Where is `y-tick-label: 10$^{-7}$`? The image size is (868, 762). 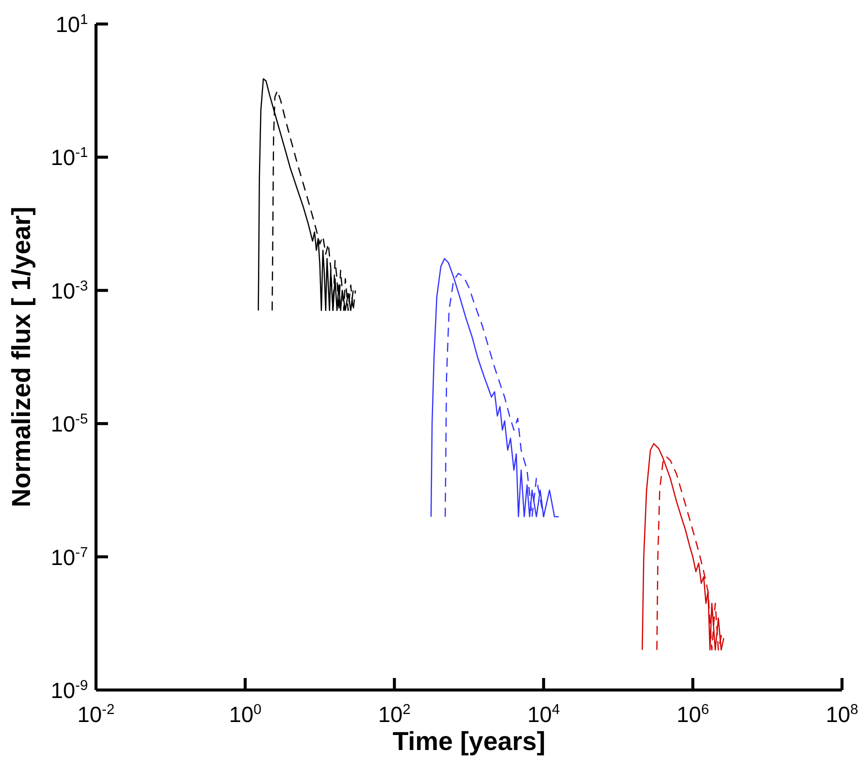
y-tick-label: 10$^{-7}$ is located at coordinates (69, 557).